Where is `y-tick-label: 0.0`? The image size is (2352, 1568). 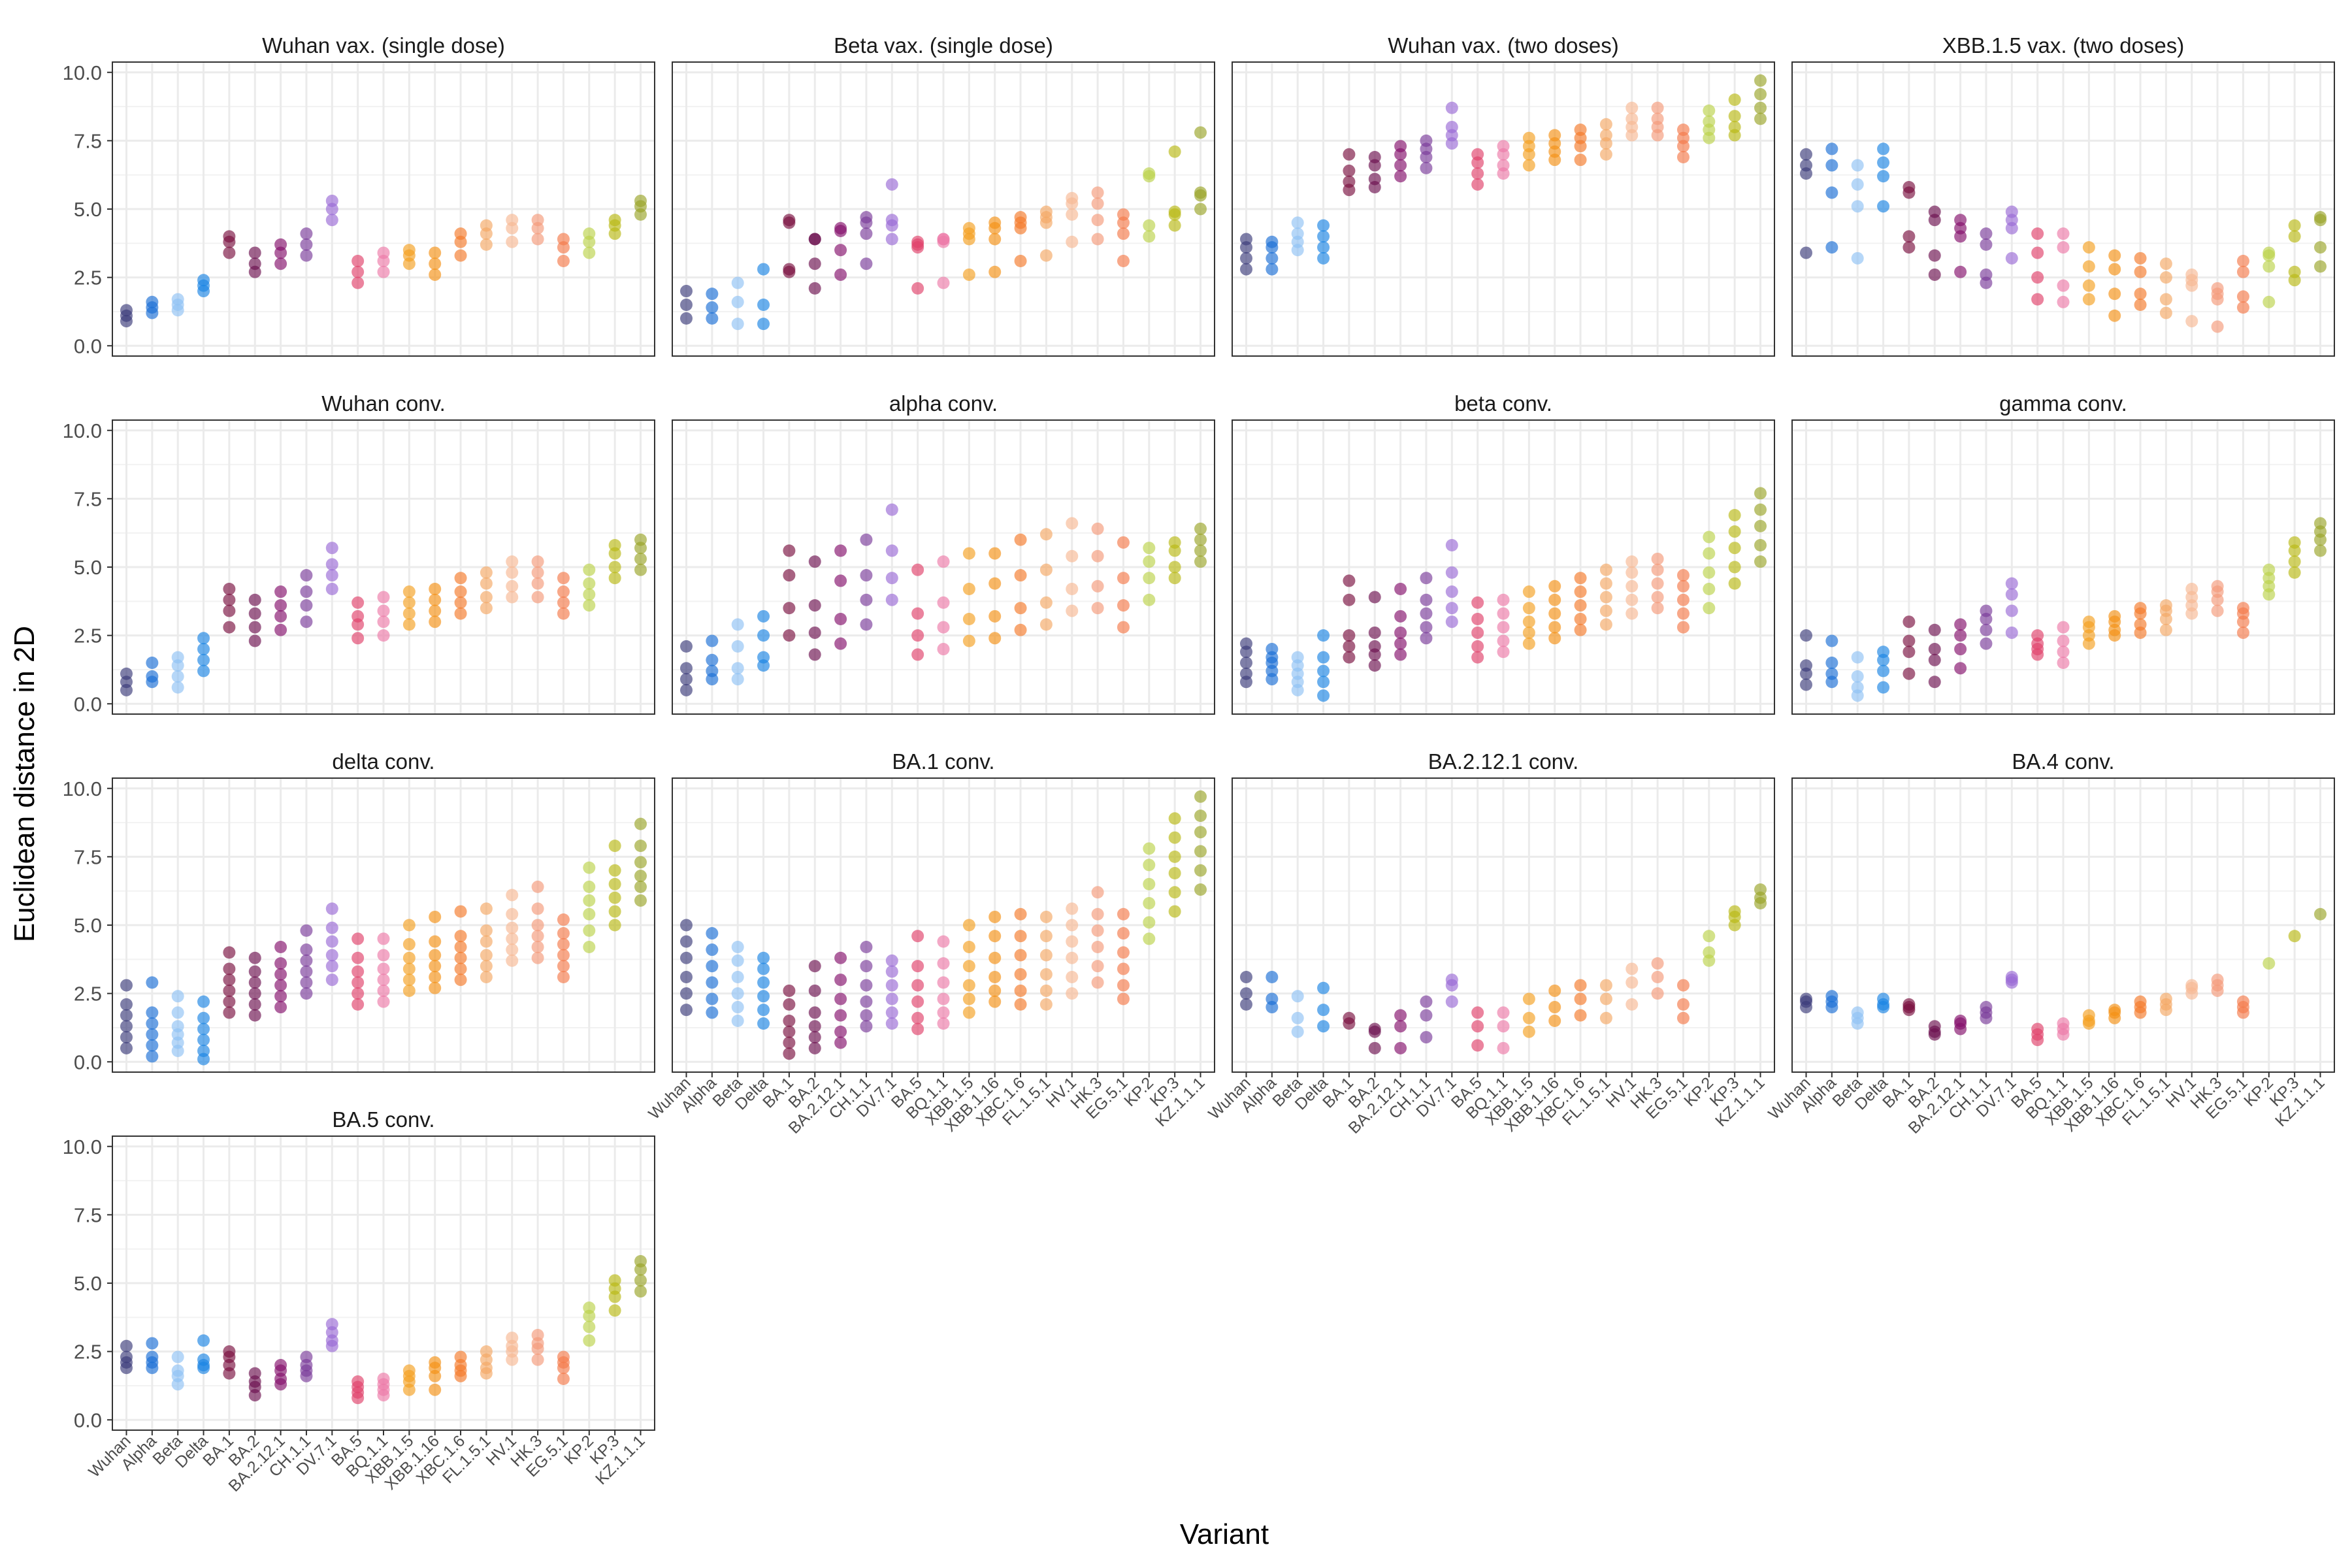 y-tick-label: 0.0 is located at coordinates (88, 1062).